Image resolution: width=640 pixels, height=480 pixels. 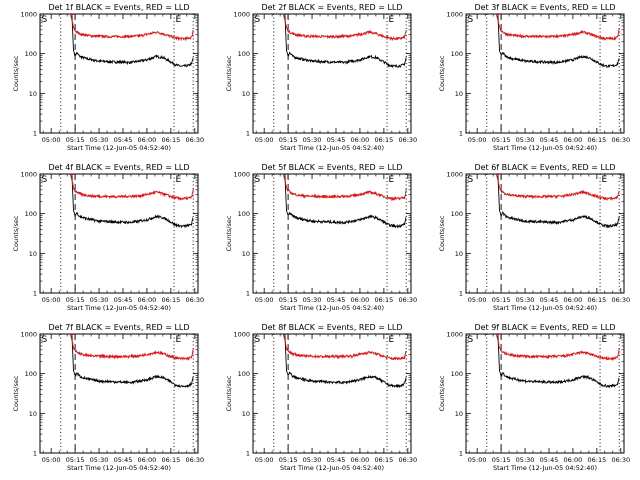 What do you see at coordinates (331, 167) in the screenshot?
I see `panel-title: Det 5f BLACK = Events, RED = LLD` at bounding box center [331, 167].